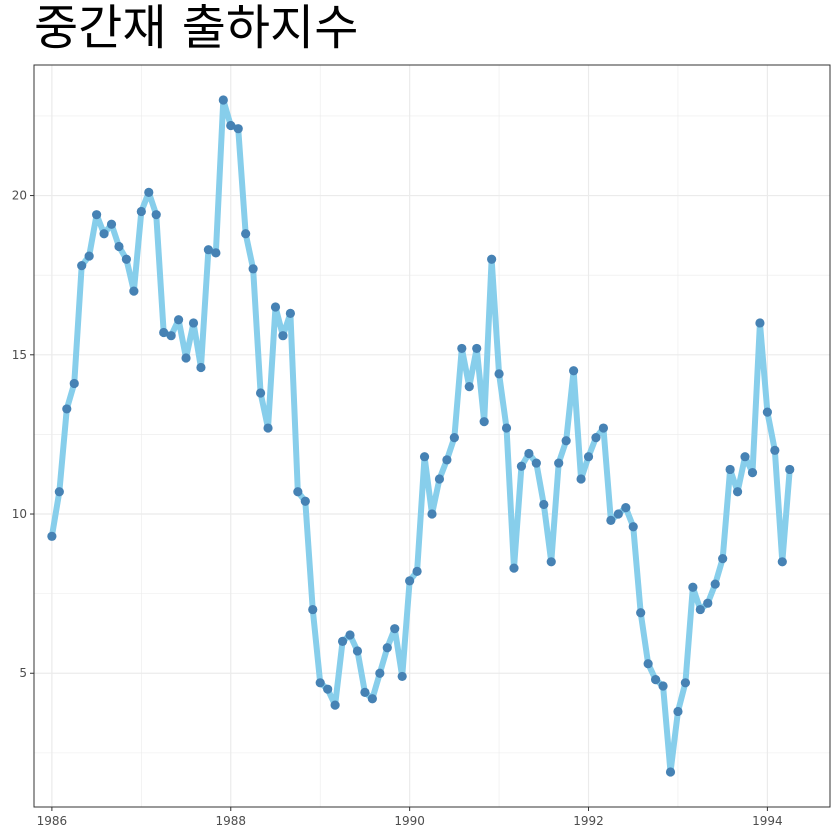 The height and width of the screenshot is (840, 840). I want to click on y-tick-label: 15, so click(19, 355).